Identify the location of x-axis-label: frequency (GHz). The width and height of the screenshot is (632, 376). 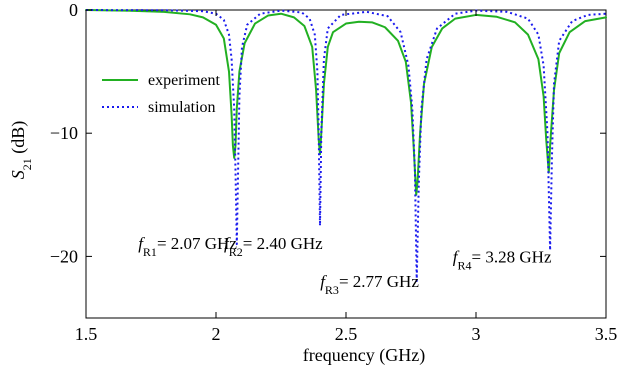
(364, 355).